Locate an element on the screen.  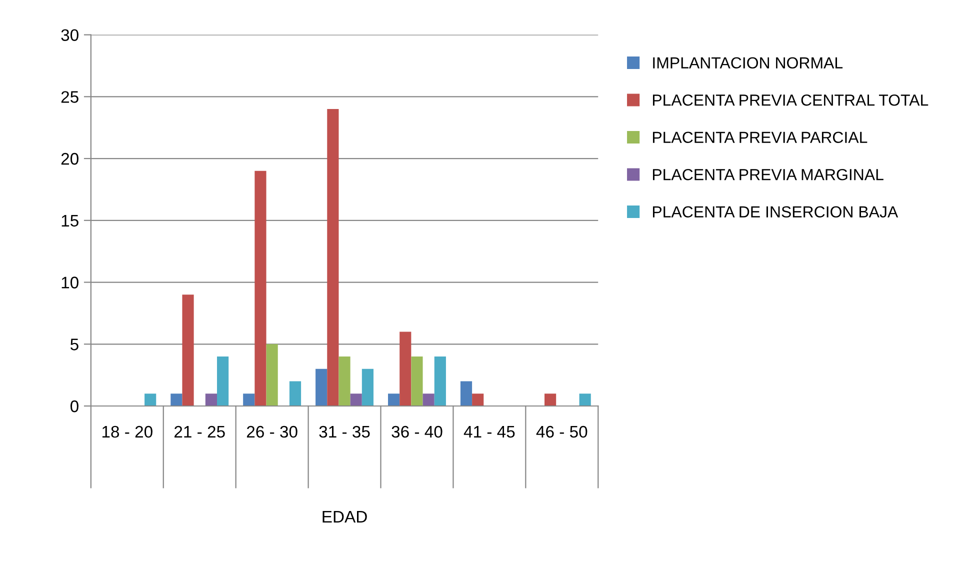
y-tick-label: 25 is located at coordinates (69, 97).